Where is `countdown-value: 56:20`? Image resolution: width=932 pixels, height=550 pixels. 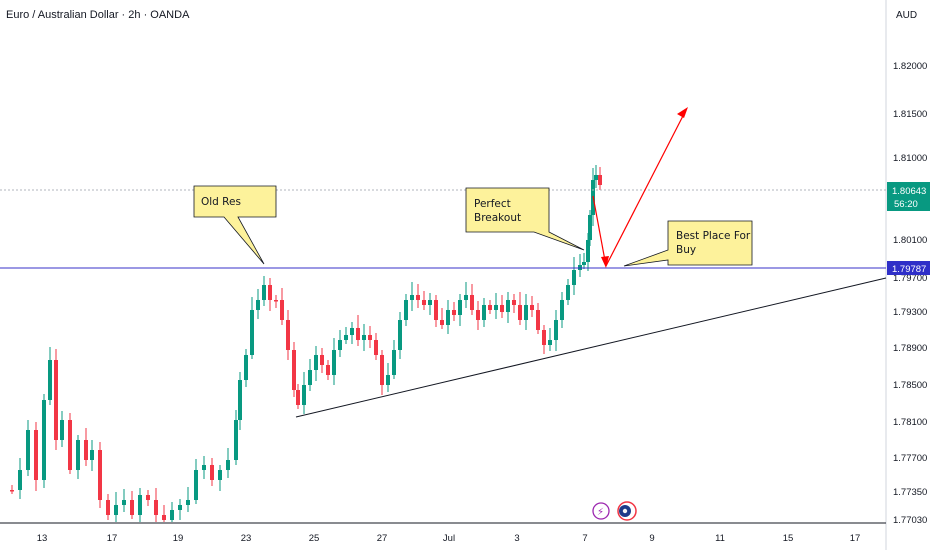
countdown-value: 56:20 is located at coordinates (906, 204).